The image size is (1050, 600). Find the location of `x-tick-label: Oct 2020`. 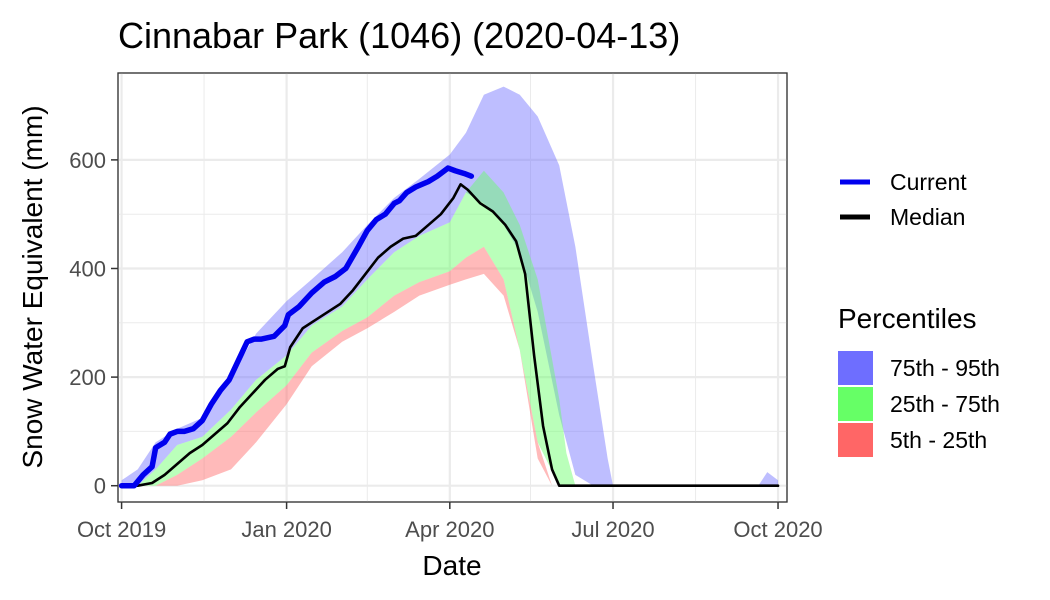

x-tick-label: Oct 2020 is located at coordinates (777, 529).